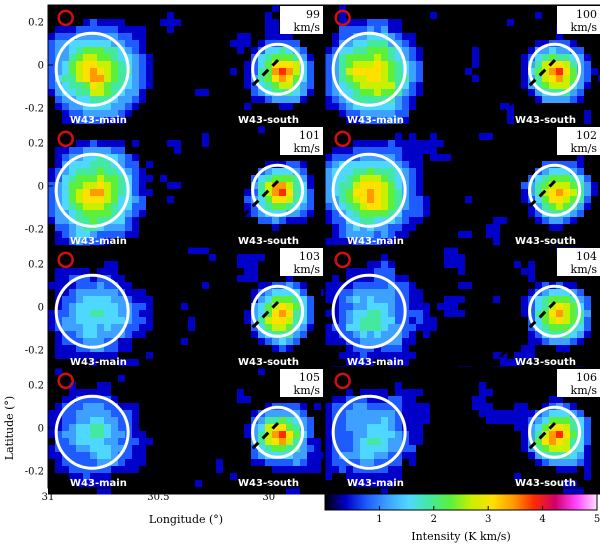  Describe the element at coordinates (545, 120) in the screenshot. I see `w43-south-label: W43-south` at that location.